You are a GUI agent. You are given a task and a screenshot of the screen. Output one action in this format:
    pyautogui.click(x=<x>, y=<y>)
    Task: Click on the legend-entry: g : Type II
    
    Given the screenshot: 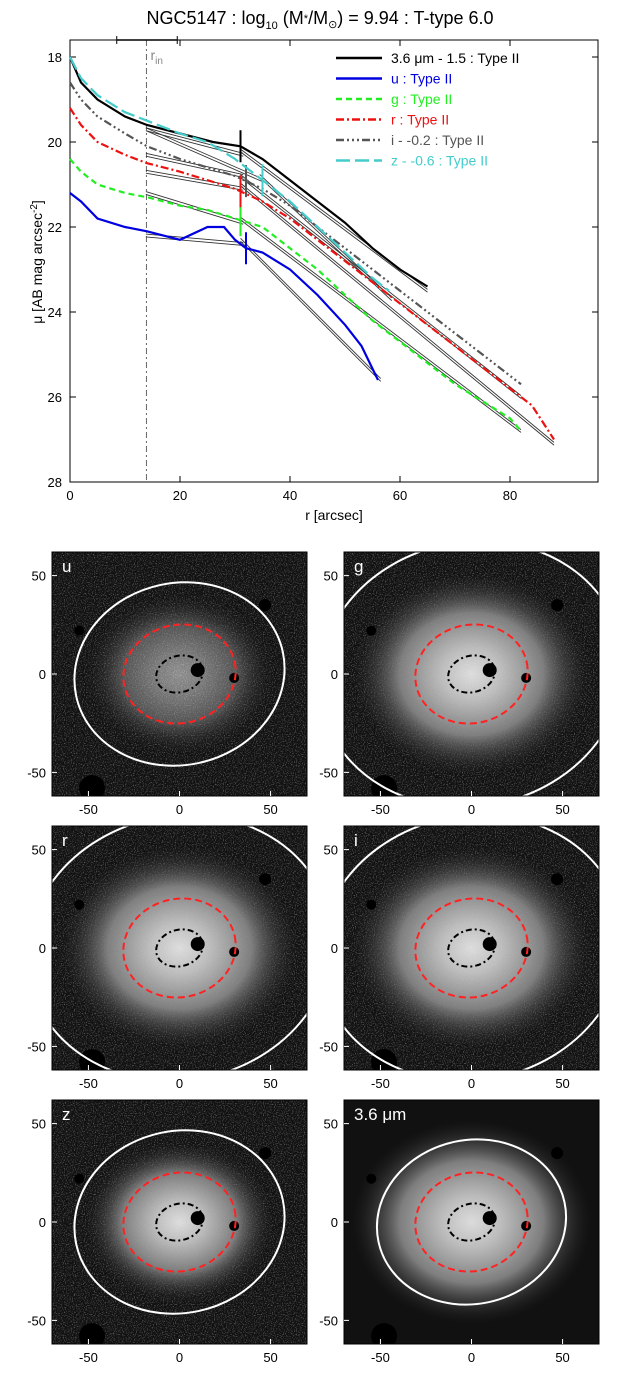 What is the action you would take?
    pyautogui.click(x=421, y=99)
    